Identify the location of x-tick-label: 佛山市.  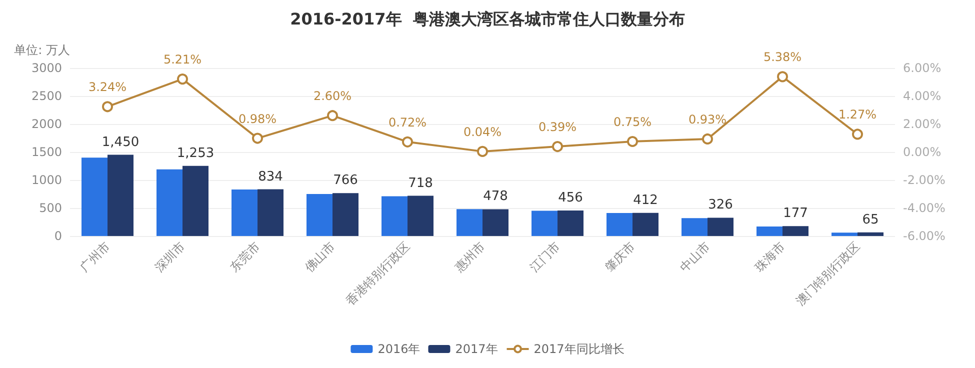
(320, 256).